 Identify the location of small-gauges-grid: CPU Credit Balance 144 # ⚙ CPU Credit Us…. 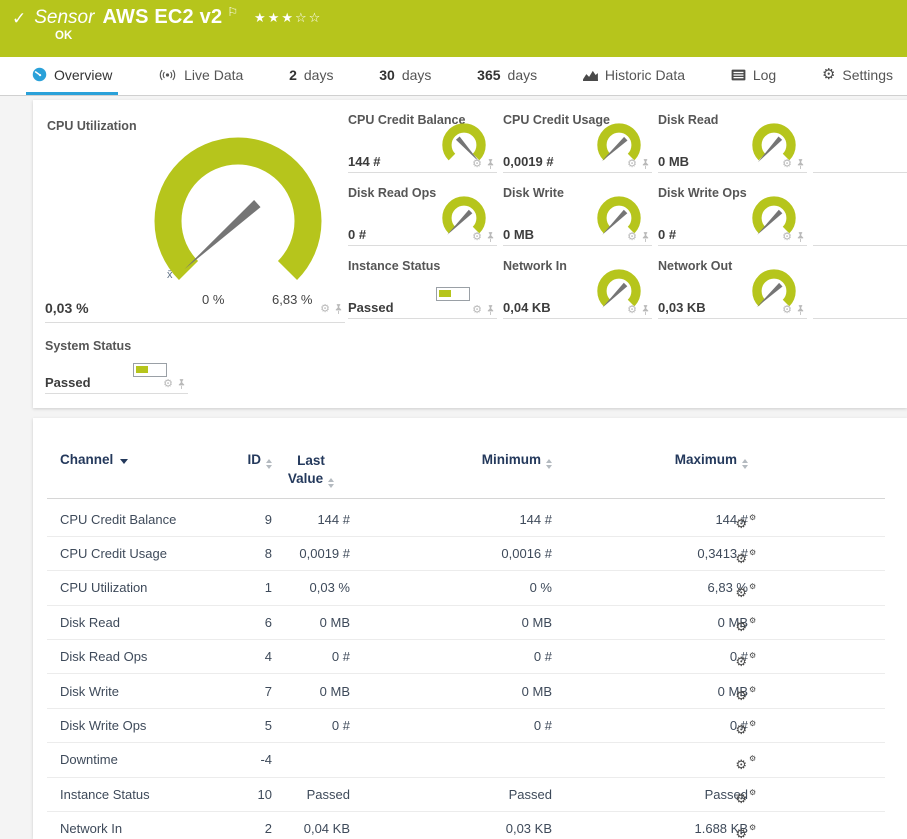
(577, 215).